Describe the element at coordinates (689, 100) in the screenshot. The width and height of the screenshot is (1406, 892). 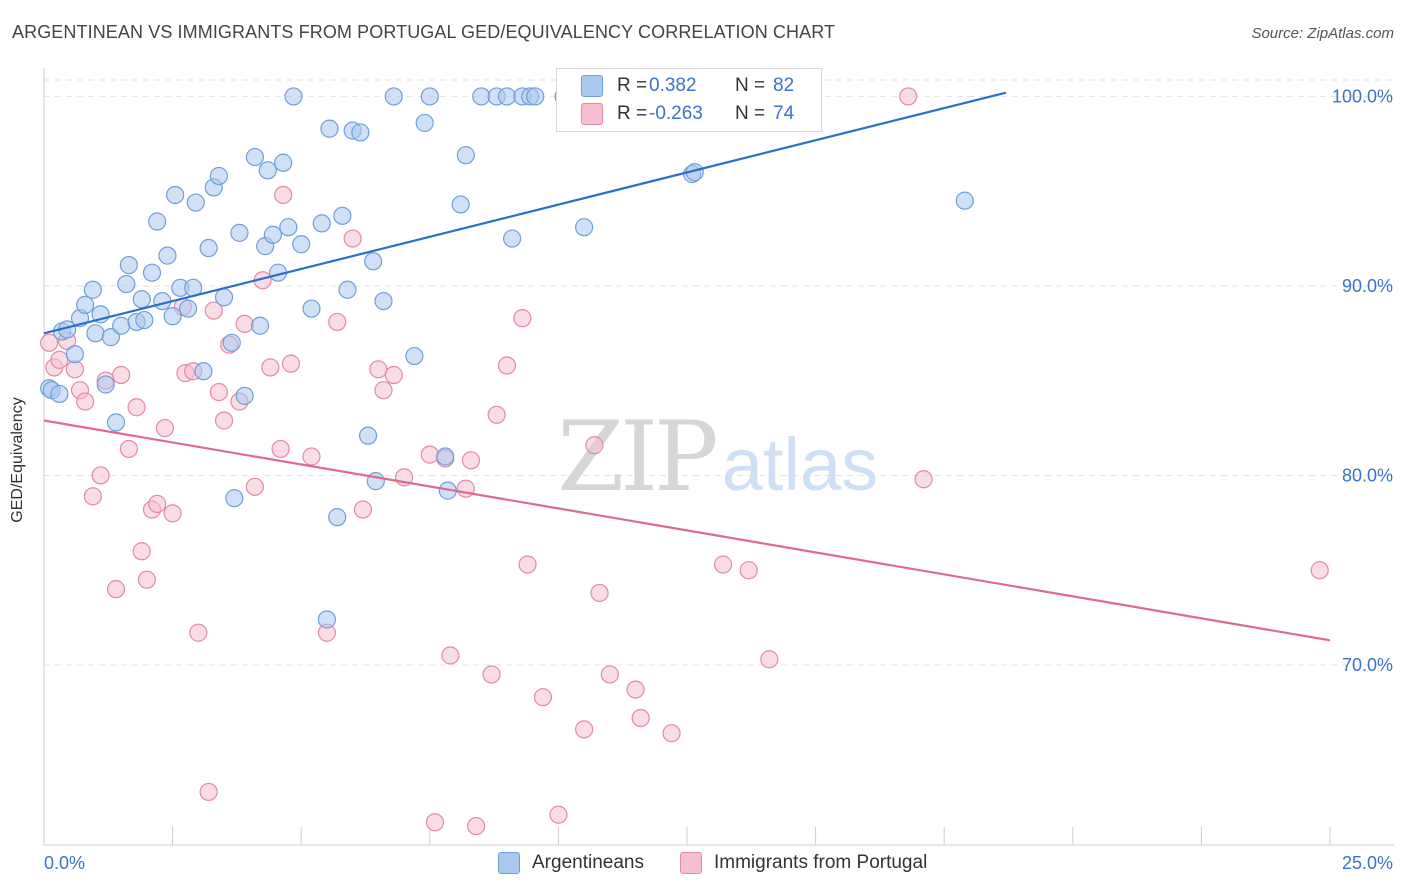
I see `correlation-legend: R = 0.382 N = 82 R = -0.263 N = 74` at that location.